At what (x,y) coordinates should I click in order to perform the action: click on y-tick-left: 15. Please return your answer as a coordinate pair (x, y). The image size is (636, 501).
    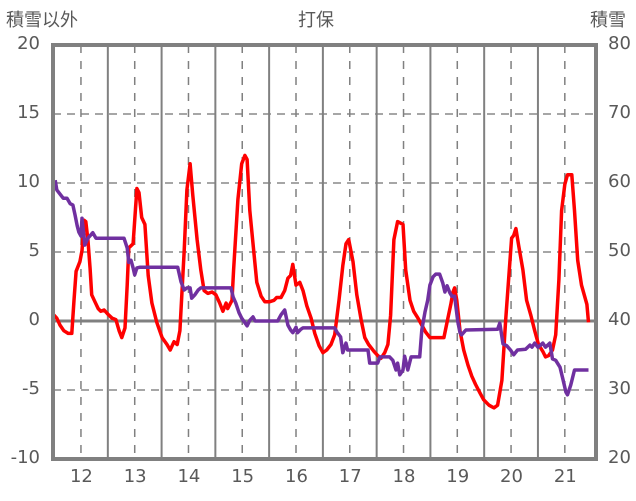
    Looking at the image, I should click on (28, 112).